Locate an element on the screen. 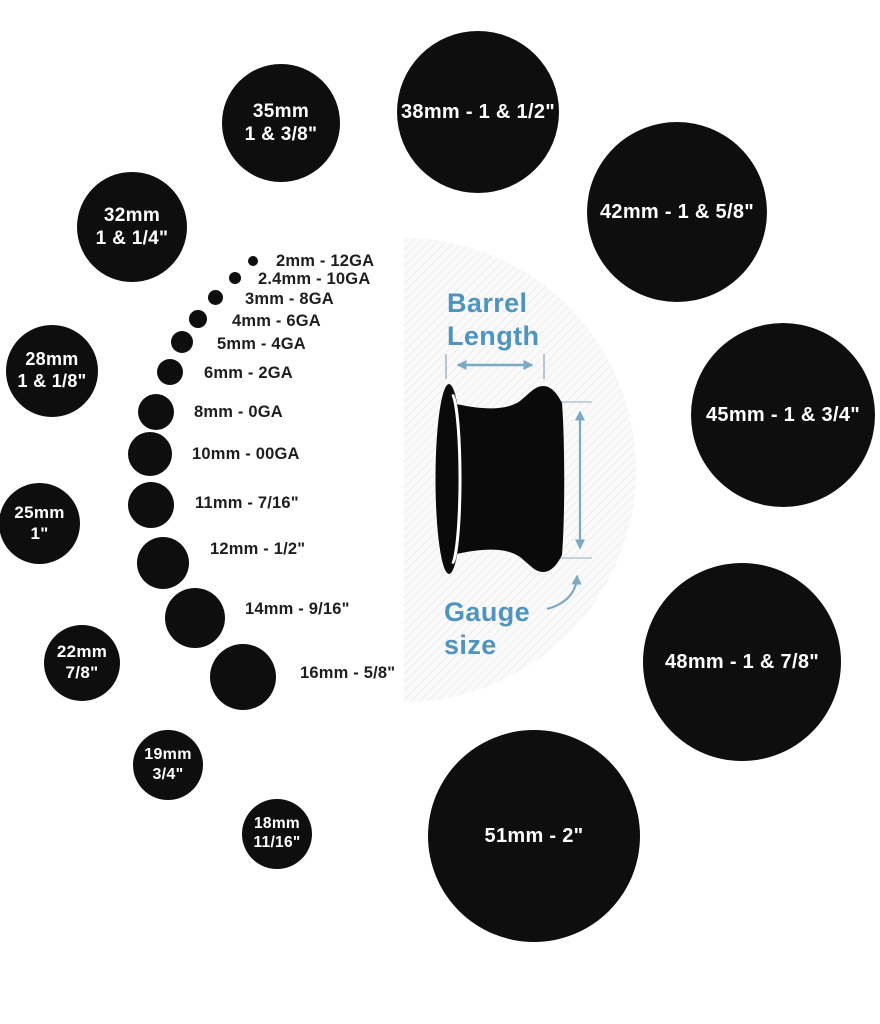  gauge-dot-14mm is located at coordinates (195, 618).